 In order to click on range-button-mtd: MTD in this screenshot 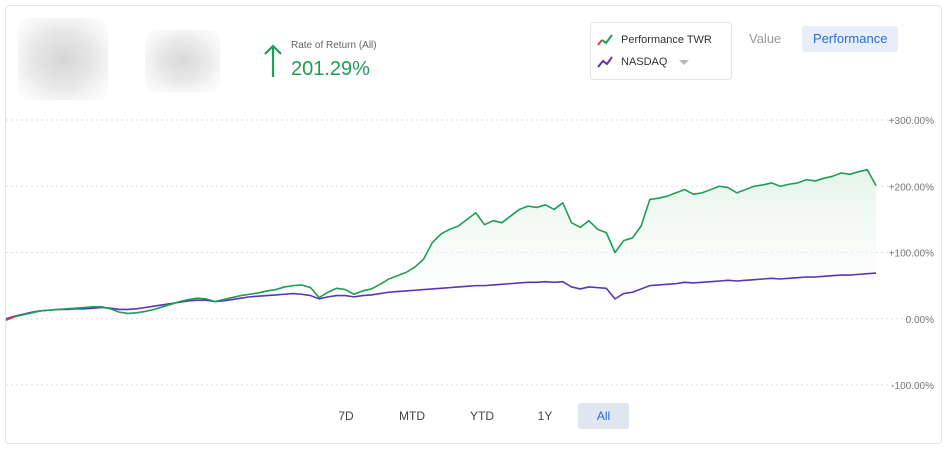, I will do `click(412, 416)`.